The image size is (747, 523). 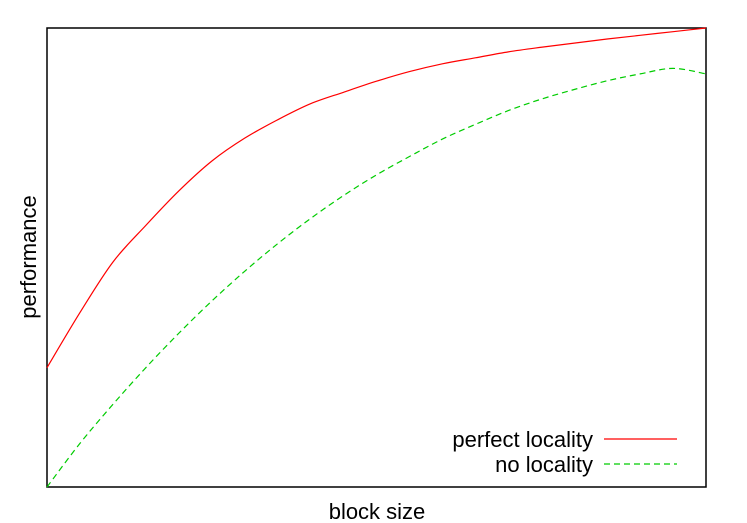 What do you see at coordinates (28, 257) in the screenshot?
I see `y-axis-label: performance` at bounding box center [28, 257].